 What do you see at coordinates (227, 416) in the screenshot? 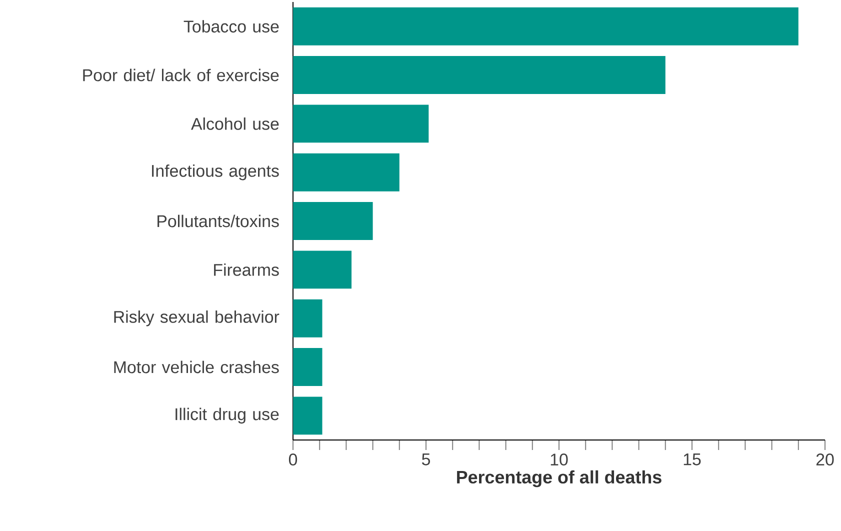
I see `y-tick-label: Illicit drug use` at bounding box center [227, 416].